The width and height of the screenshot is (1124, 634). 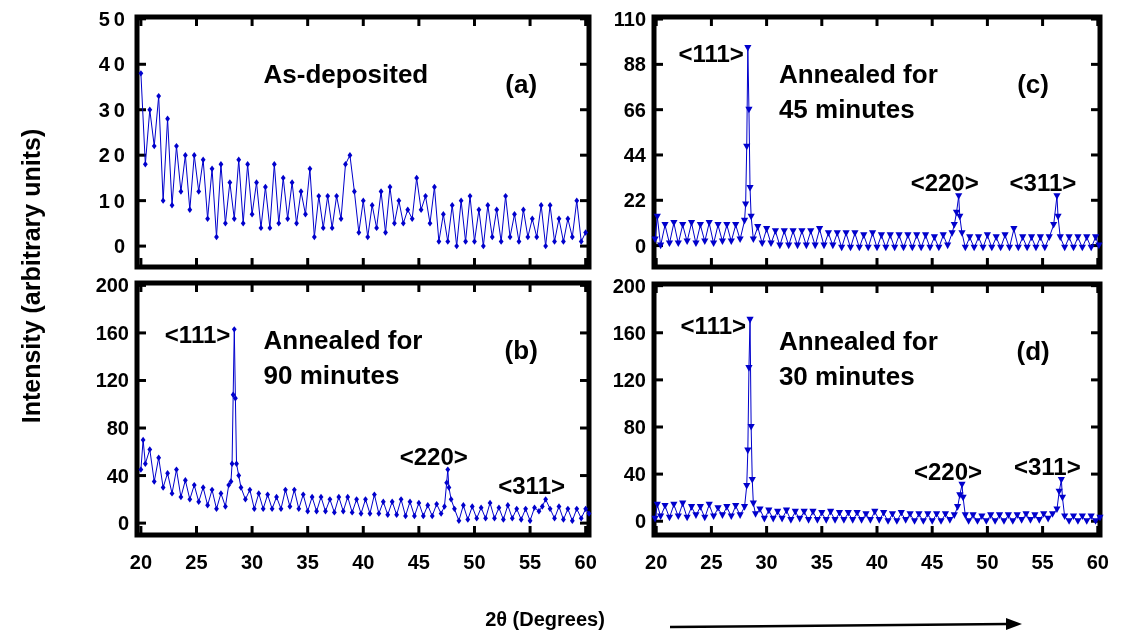 I want to click on annotation: (c), so click(x=1033, y=84).